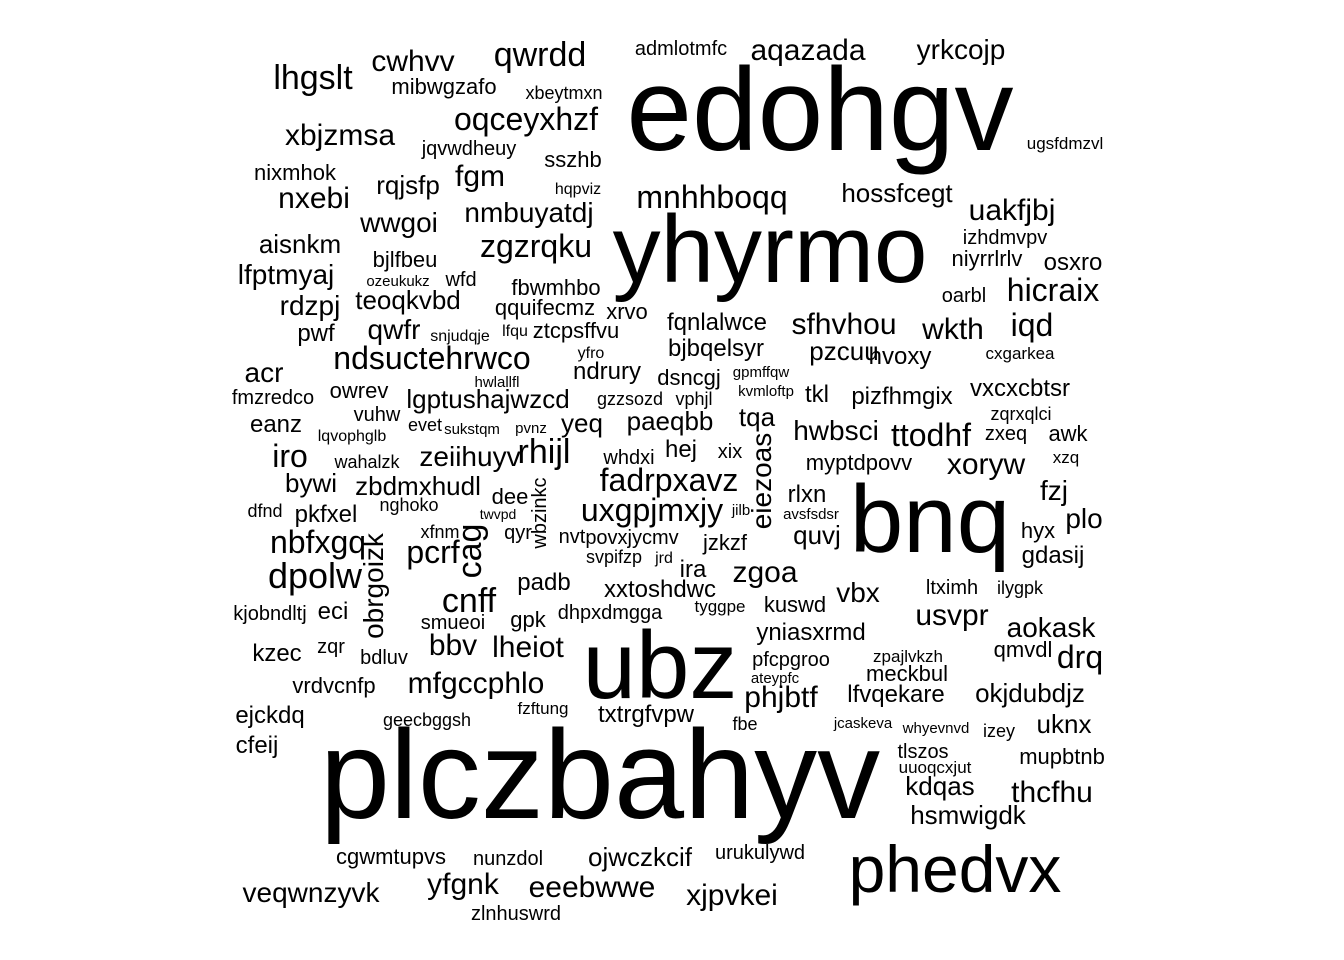 The height and width of the screenshot is (960, 1344). I want to click on cloud-word-plo: plo, so click(1083, 518).